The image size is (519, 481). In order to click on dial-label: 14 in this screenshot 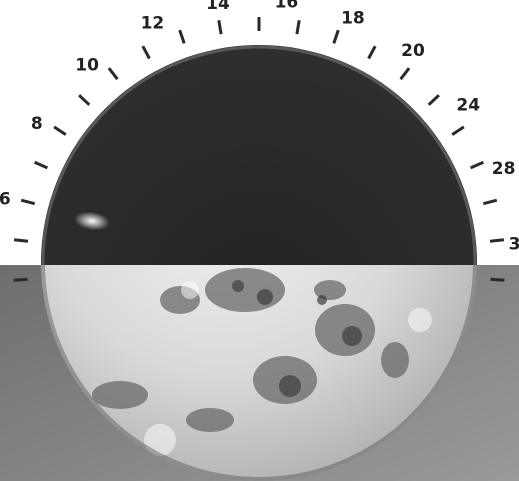, I will do `click(218, 7)`.